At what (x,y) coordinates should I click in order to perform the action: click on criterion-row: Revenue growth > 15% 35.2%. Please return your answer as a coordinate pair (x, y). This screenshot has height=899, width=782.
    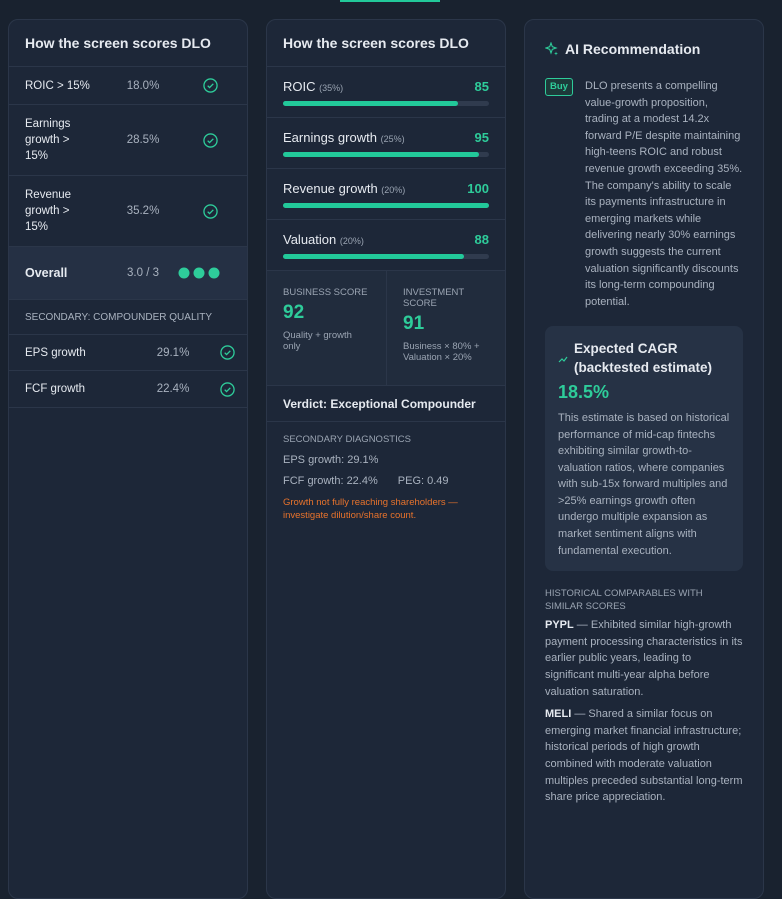
    Looking at the image, I should click on (128, 211).